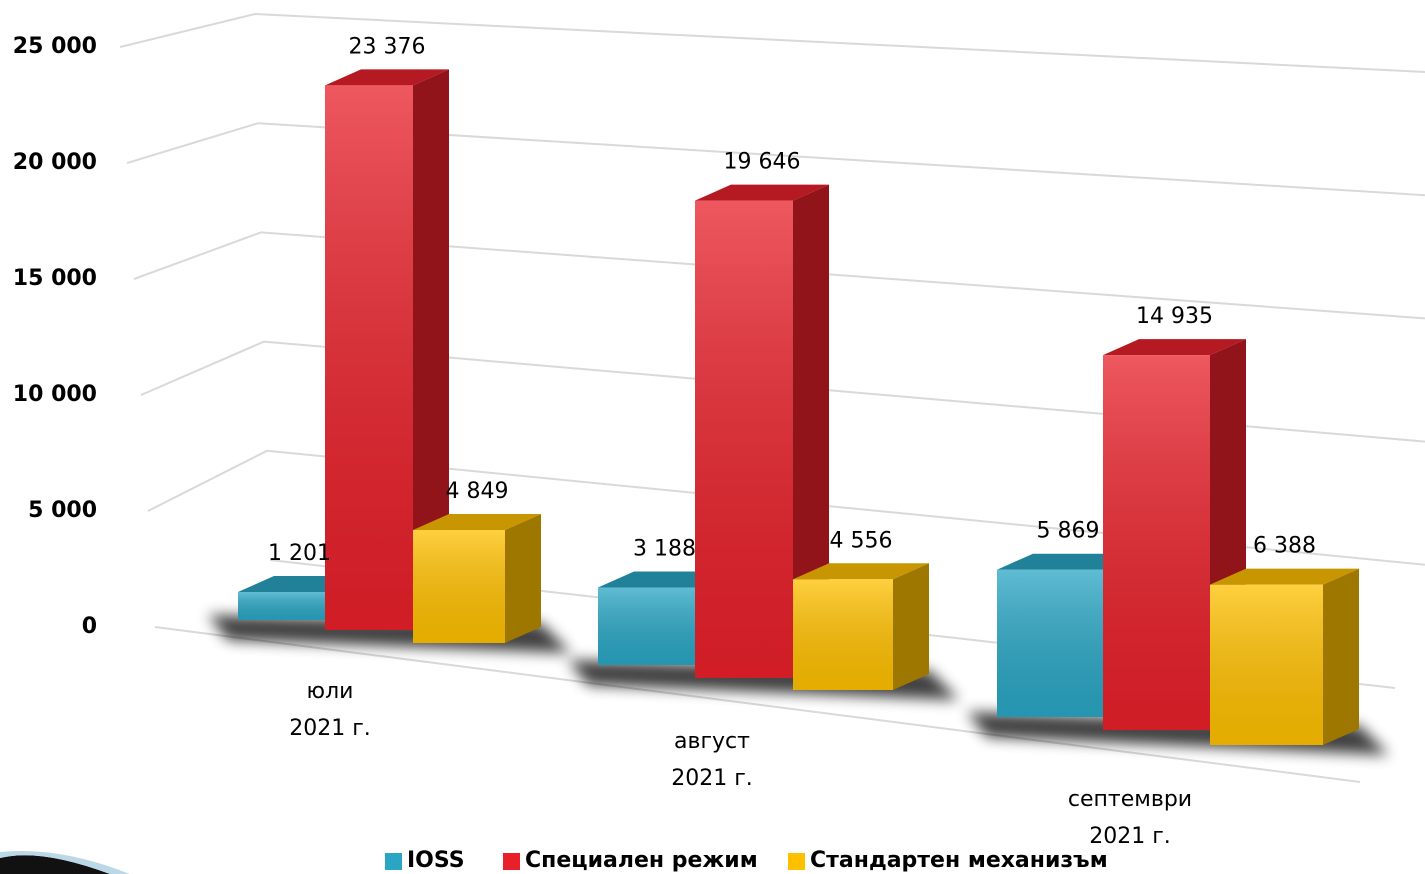 Image resolution: width=1425 pixels, height=874 pixels. Describe the element at coordinates (664, 549) in the screenshot. I see `data-label: 3 188` at that location.